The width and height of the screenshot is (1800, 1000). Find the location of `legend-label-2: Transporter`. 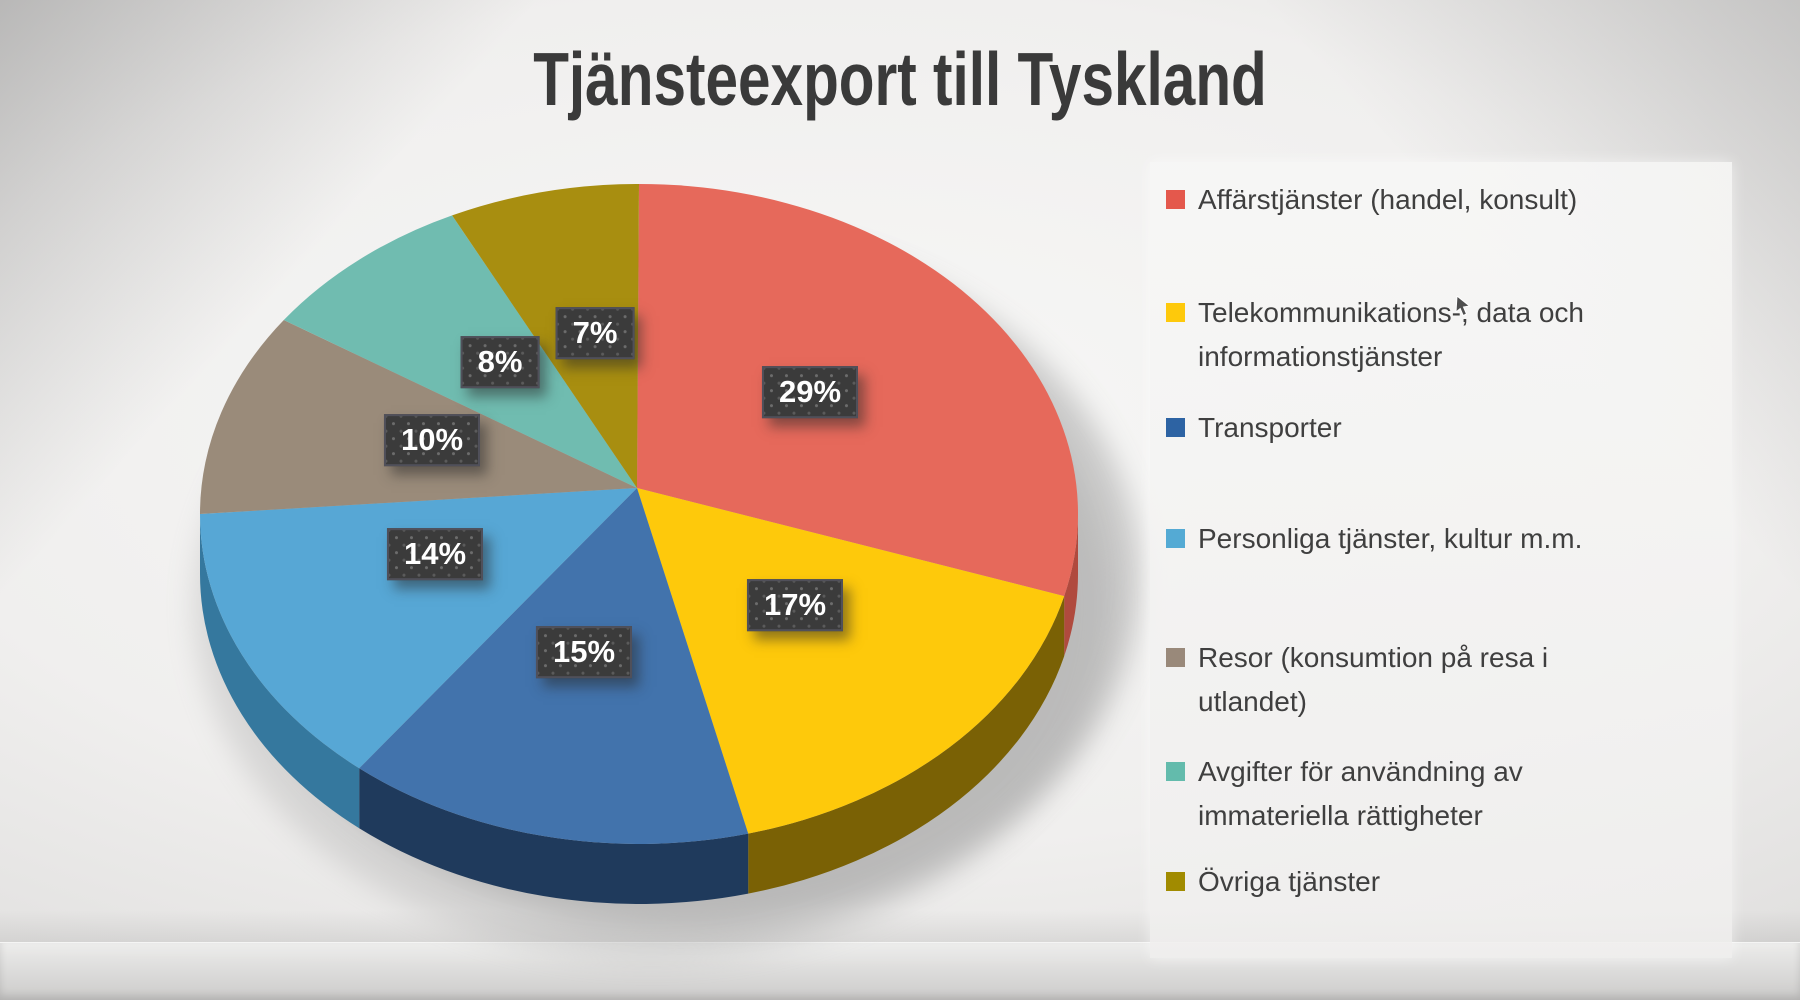

legend-label-2: Transporter is located at coordinates (1270, 427).